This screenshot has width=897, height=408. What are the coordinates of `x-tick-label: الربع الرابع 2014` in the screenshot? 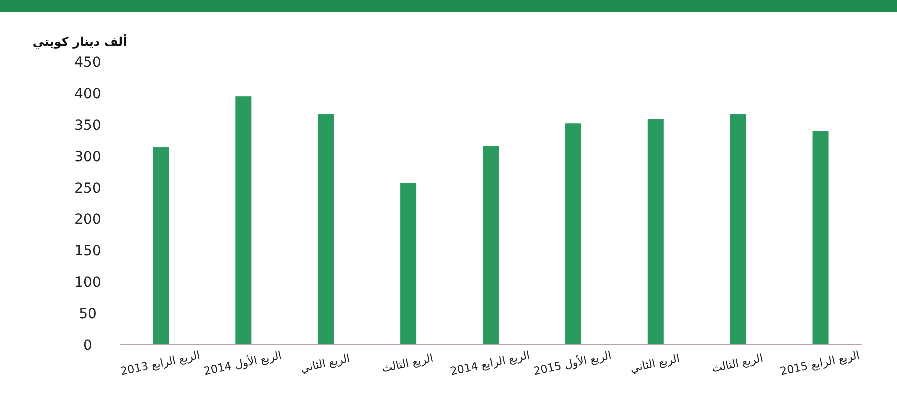 It's located at (490, 363).